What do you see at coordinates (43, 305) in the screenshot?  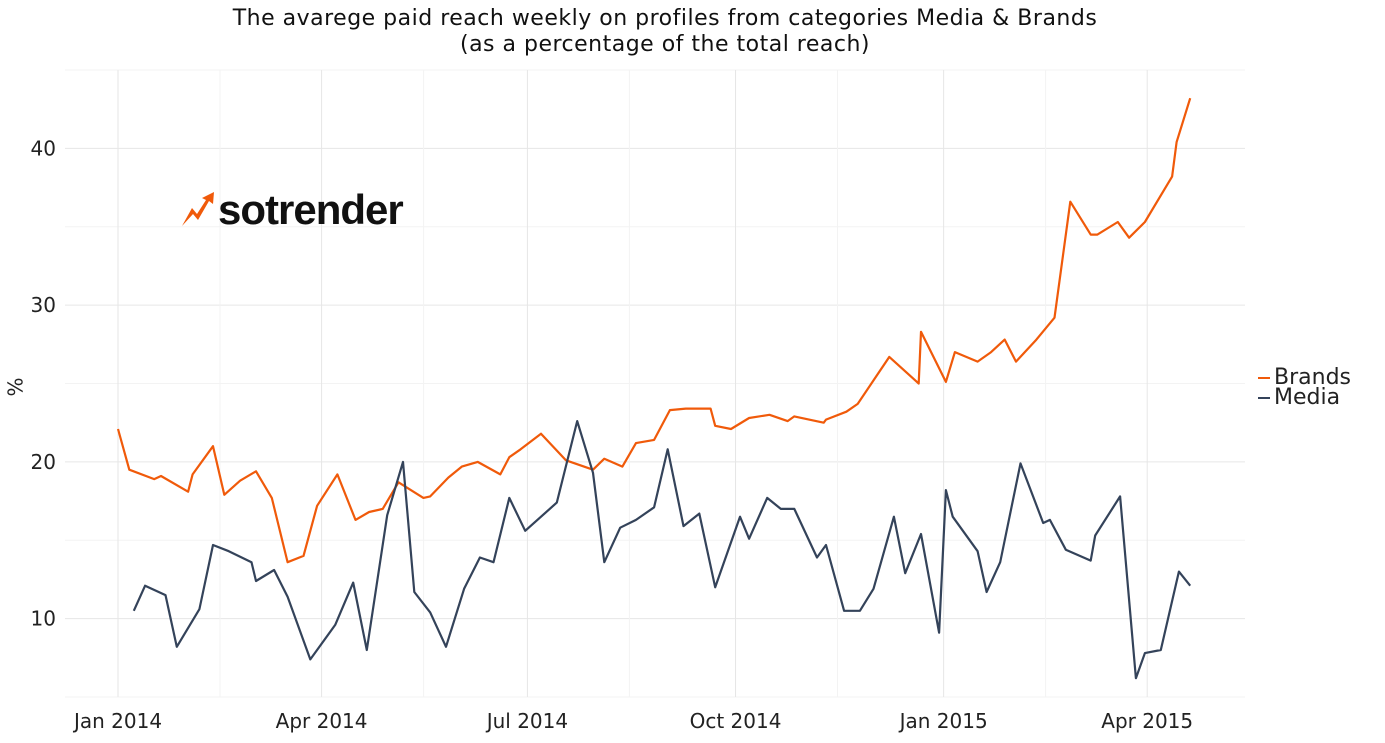 I see `y-tick-label: 30` at bounding box center [43, 305].